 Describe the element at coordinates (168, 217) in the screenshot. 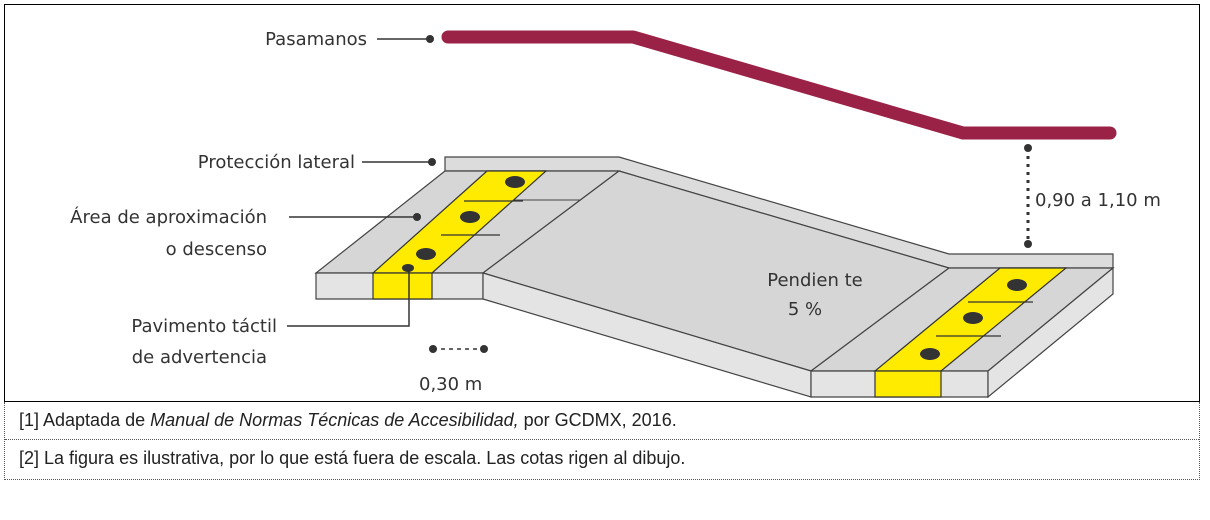

I see `label-approach-area: Área de aproximación` at that location.